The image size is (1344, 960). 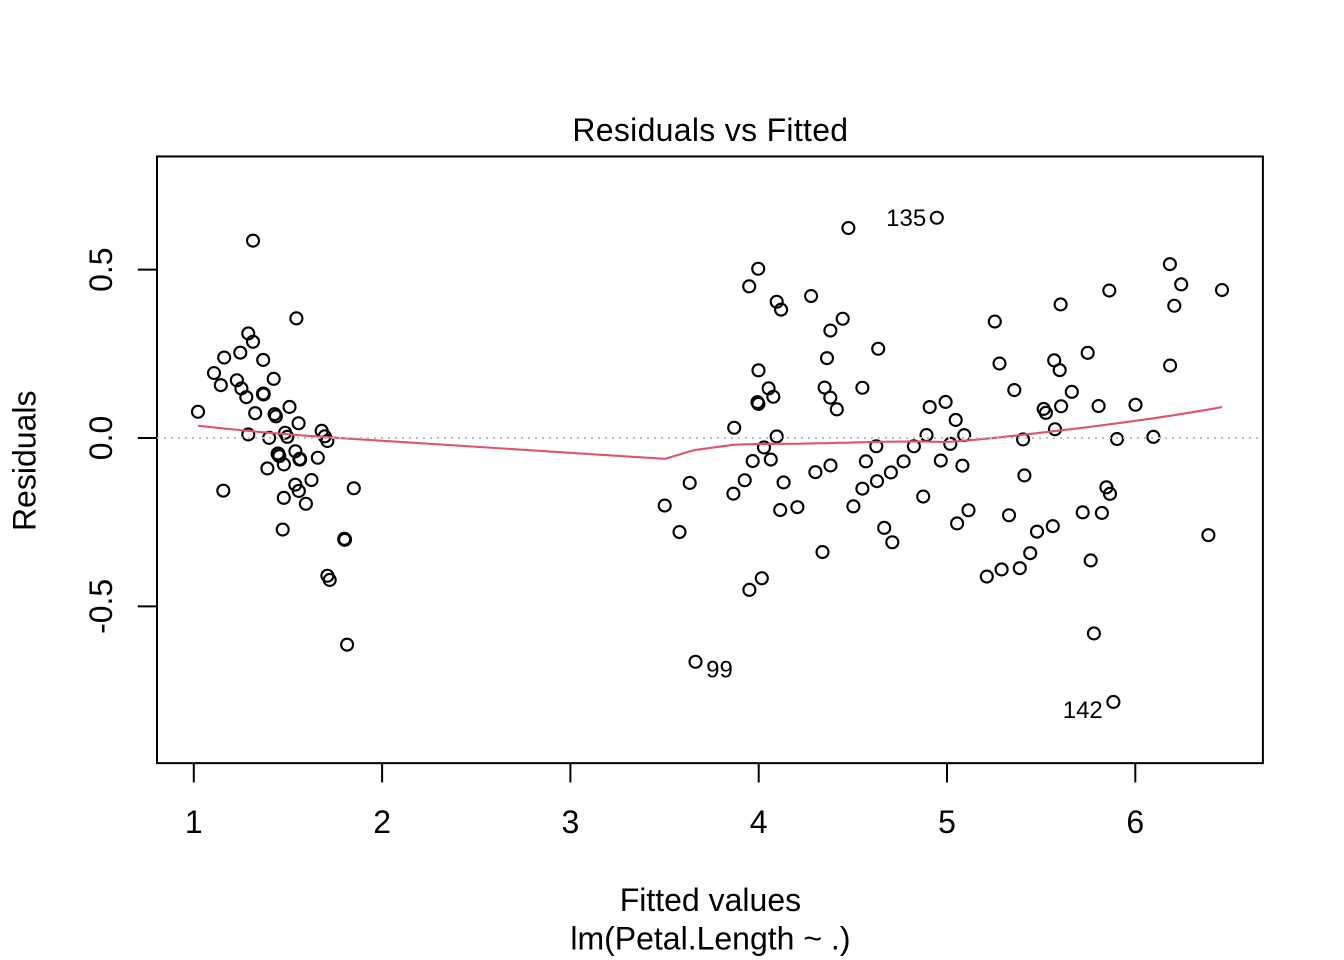 What do you see at coordinates (759, 822) in the screenshot?
I see `svg-text: 4` at bounding box center [759, 822].